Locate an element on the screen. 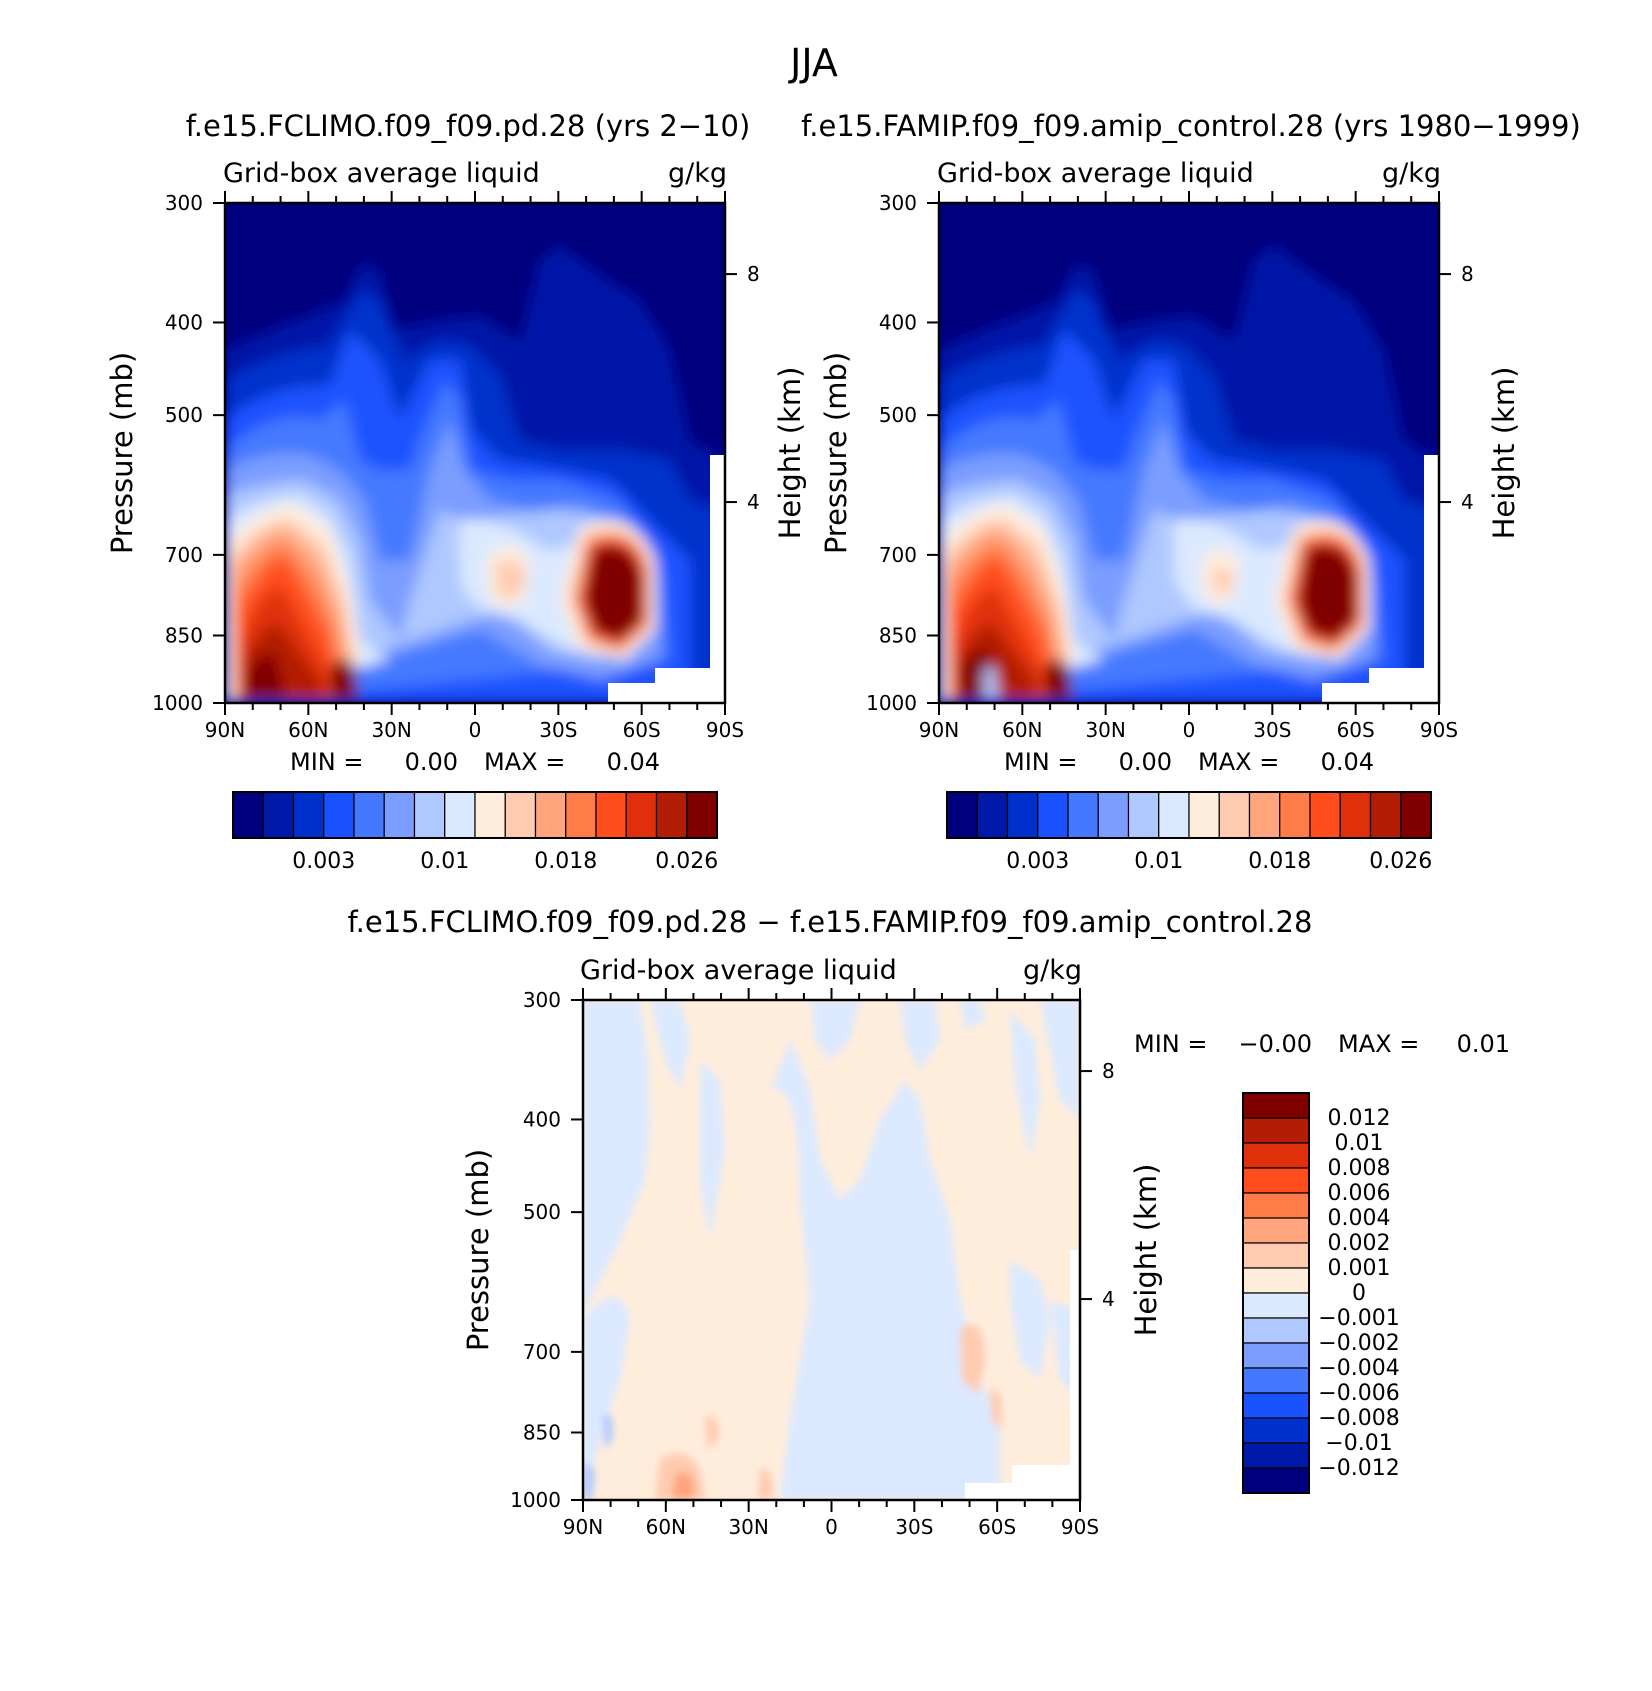  y-axis-label: Pressure (mb) is located at coordinates (836, 453).